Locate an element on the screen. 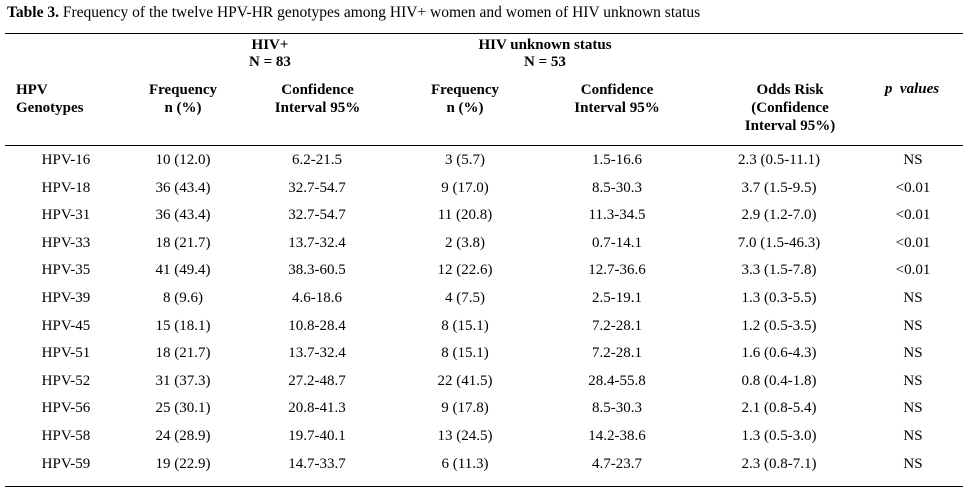 Image resolution: width=969 pixels, height=492 pixels. column-header-genotype-line2: Genotypes is located at coordinates (50, 108).